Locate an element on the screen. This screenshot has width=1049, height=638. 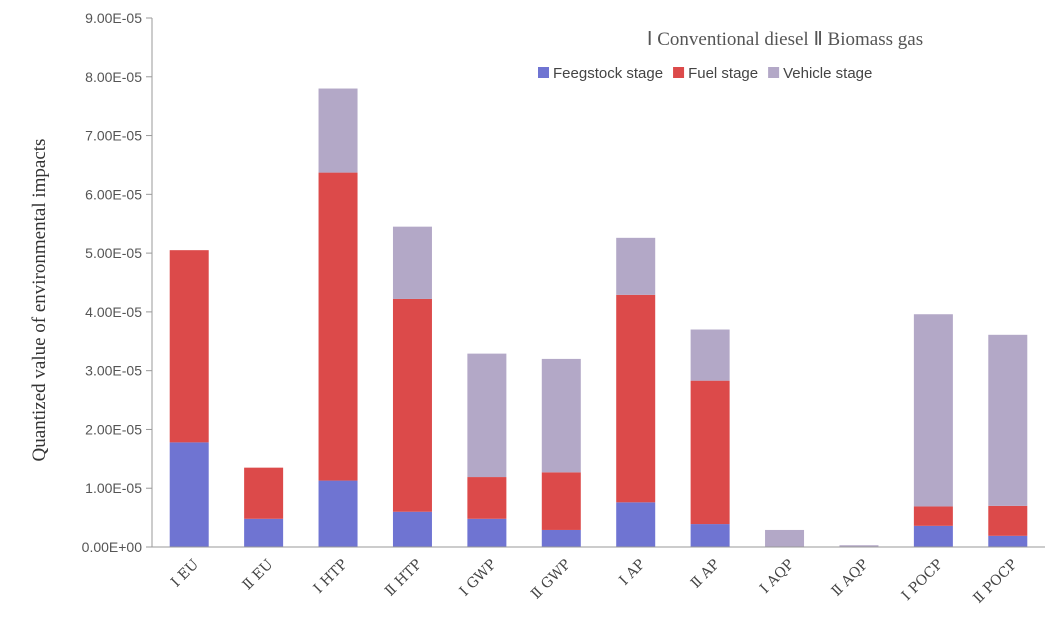
y-tick-label: 3.00E-05 is located at coordinates (113, 371).